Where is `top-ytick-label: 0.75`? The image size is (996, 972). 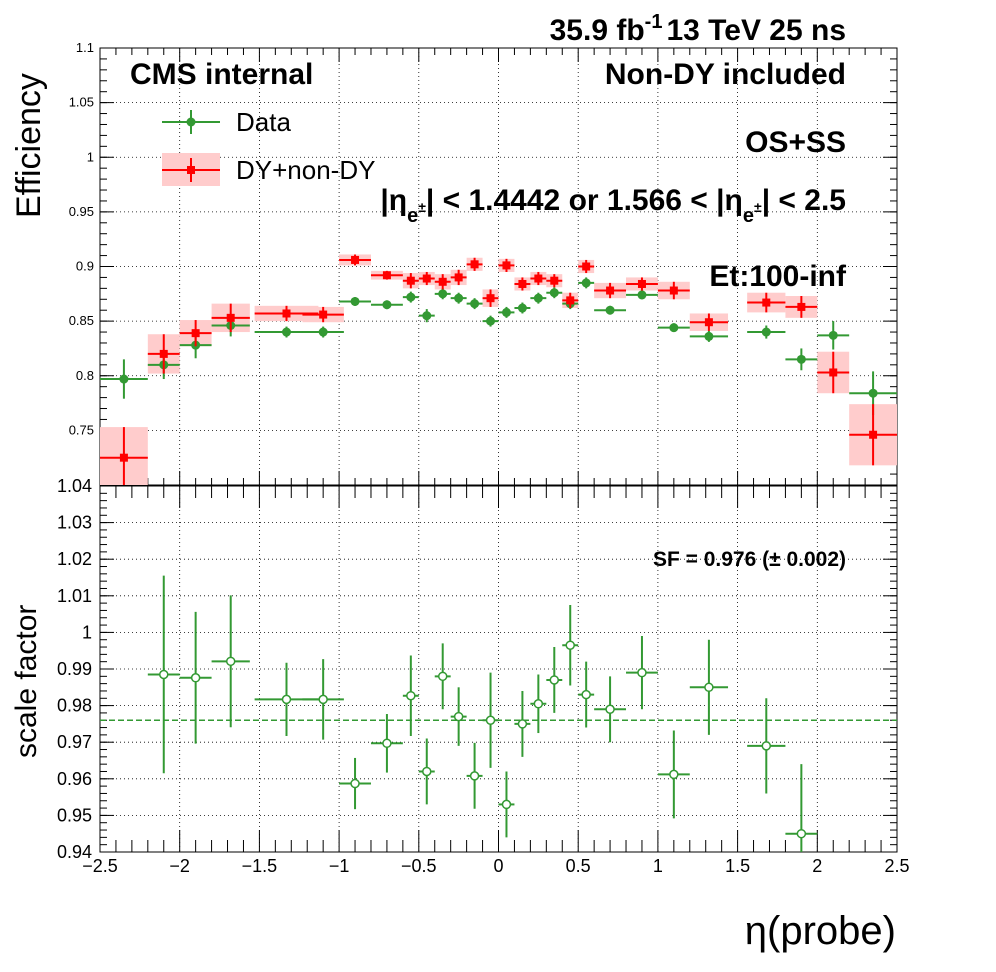 top-ytick-label: 0.75 is located at coordinates (81, 429).